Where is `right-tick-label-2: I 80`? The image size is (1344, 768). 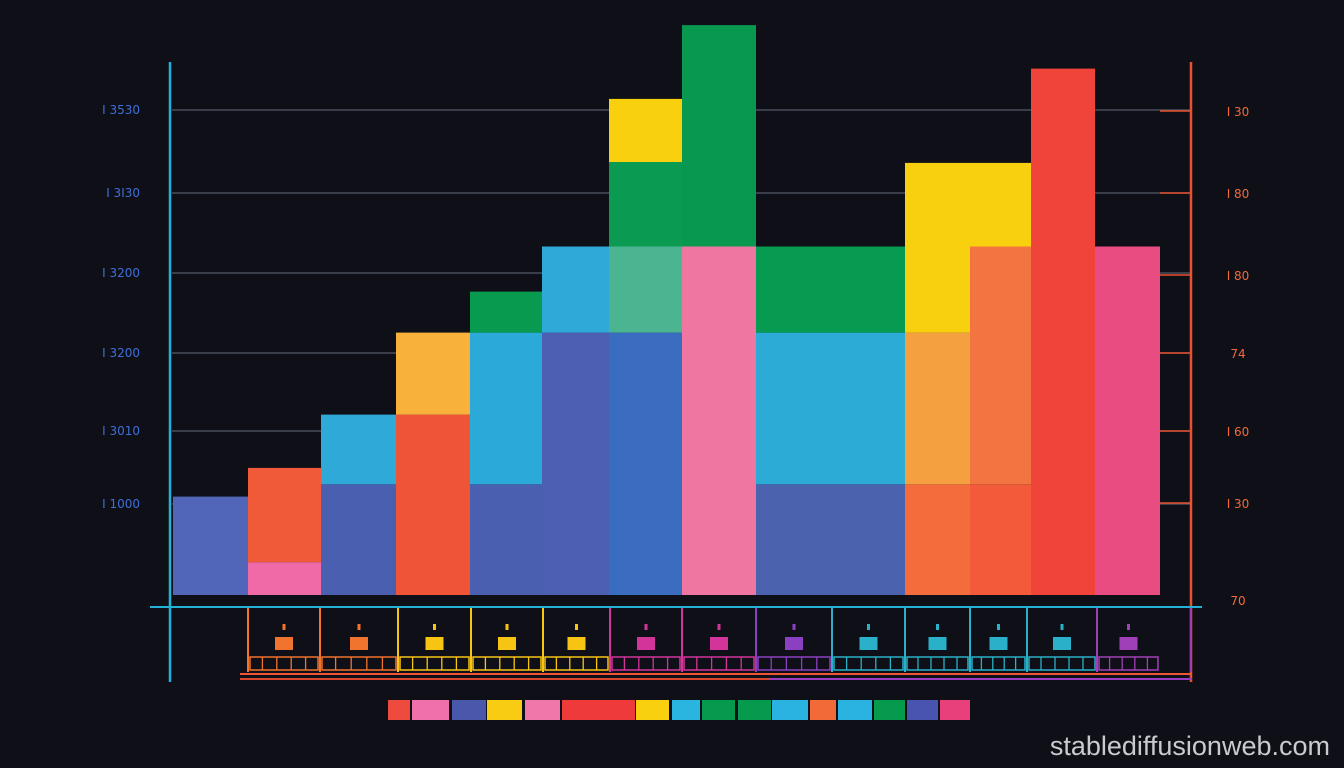
right-tick-label-2: I 80 is located at coordinates (1238, 276).